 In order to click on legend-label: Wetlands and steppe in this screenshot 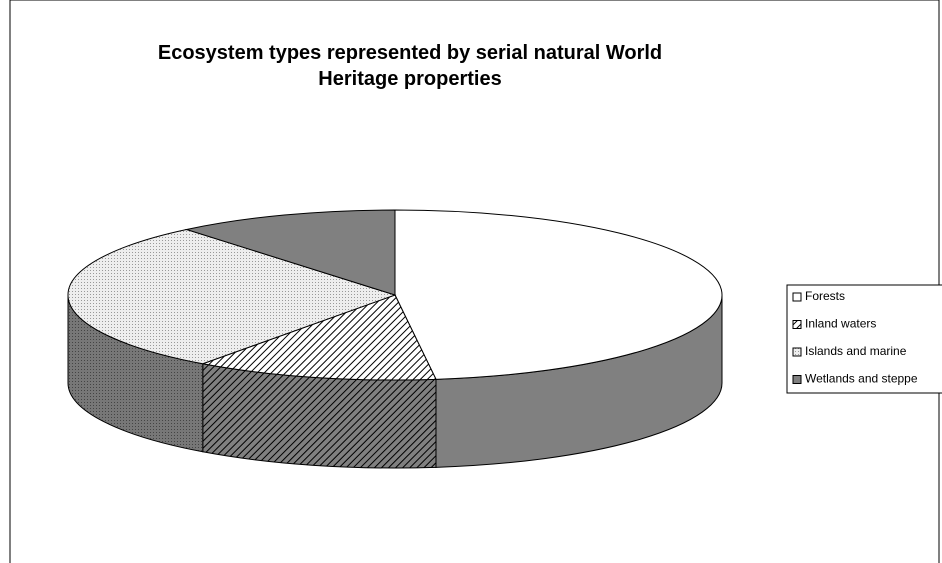, I will do `click(861, 379)`.